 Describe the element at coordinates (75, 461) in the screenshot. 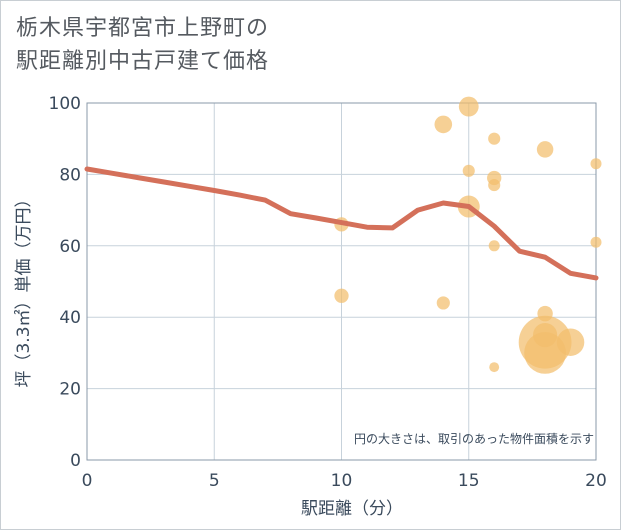

I see `y-tick-label-0: 0` at that location.